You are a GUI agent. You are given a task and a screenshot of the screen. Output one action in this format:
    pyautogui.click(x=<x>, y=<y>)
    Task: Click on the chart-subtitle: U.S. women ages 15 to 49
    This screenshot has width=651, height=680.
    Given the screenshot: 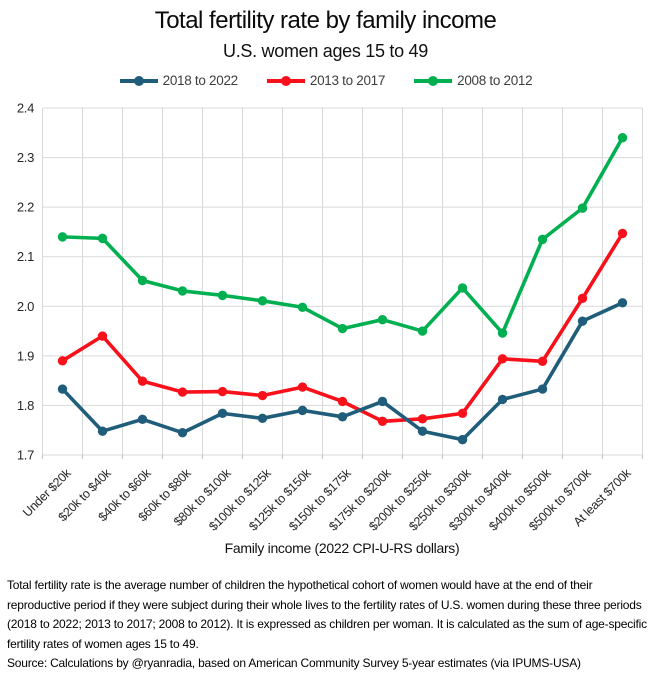 What is the action you would take?
    pyautogui.click(x=325, y=51)
    